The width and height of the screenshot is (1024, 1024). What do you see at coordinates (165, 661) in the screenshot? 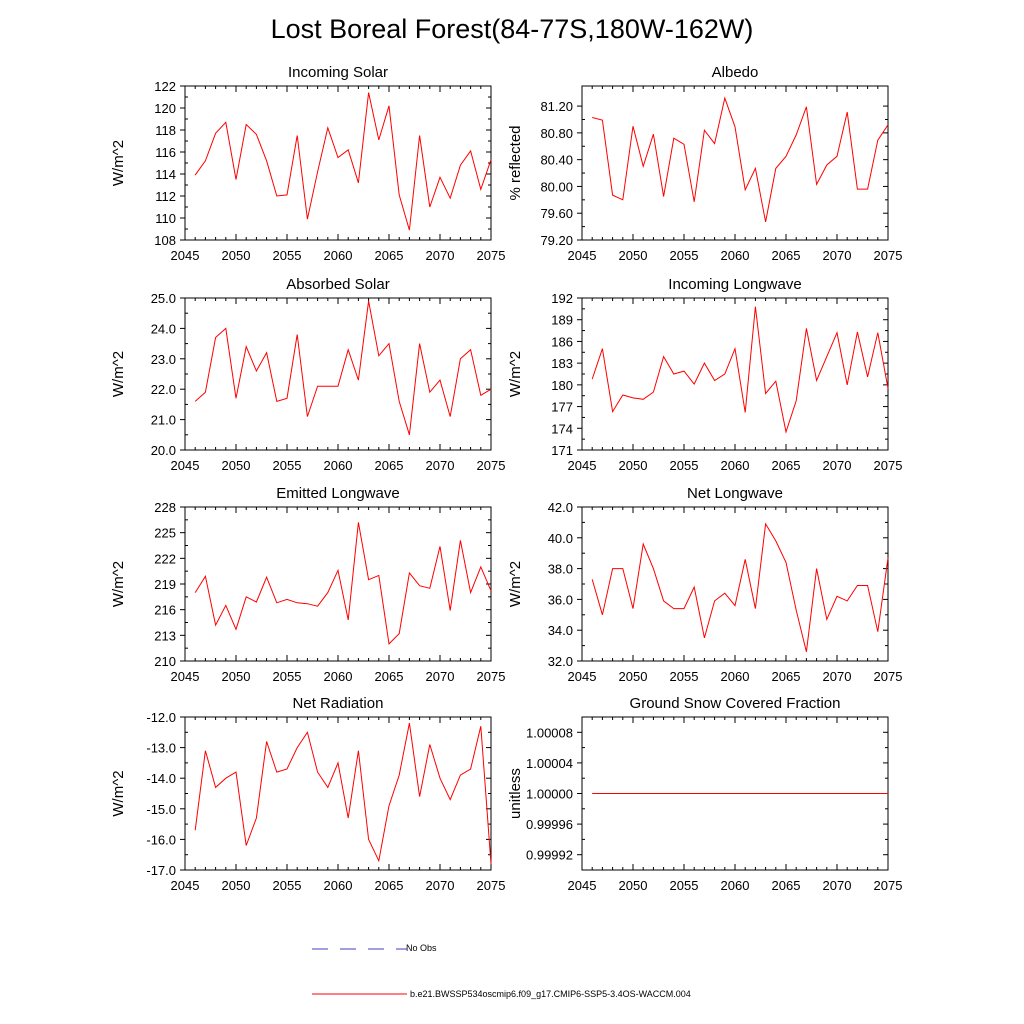
I see `y-tick-label: 210` at bounding box center [165, 661].